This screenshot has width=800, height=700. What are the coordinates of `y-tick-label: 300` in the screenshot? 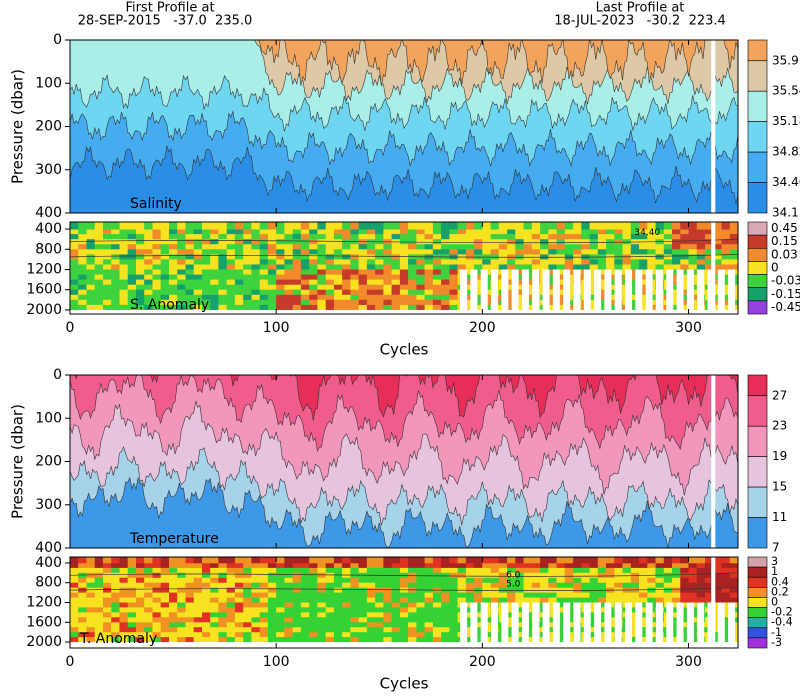 It's located at (48, 505).